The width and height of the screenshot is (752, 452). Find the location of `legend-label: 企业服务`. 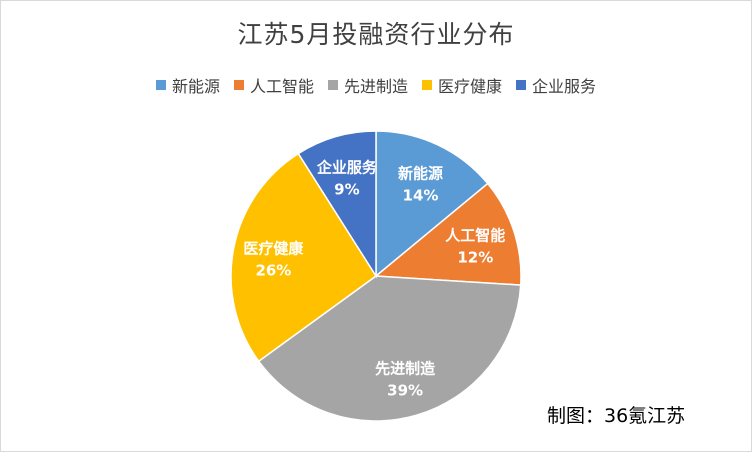

legend-label: 企业服务 is located at coordinates (564, 86).